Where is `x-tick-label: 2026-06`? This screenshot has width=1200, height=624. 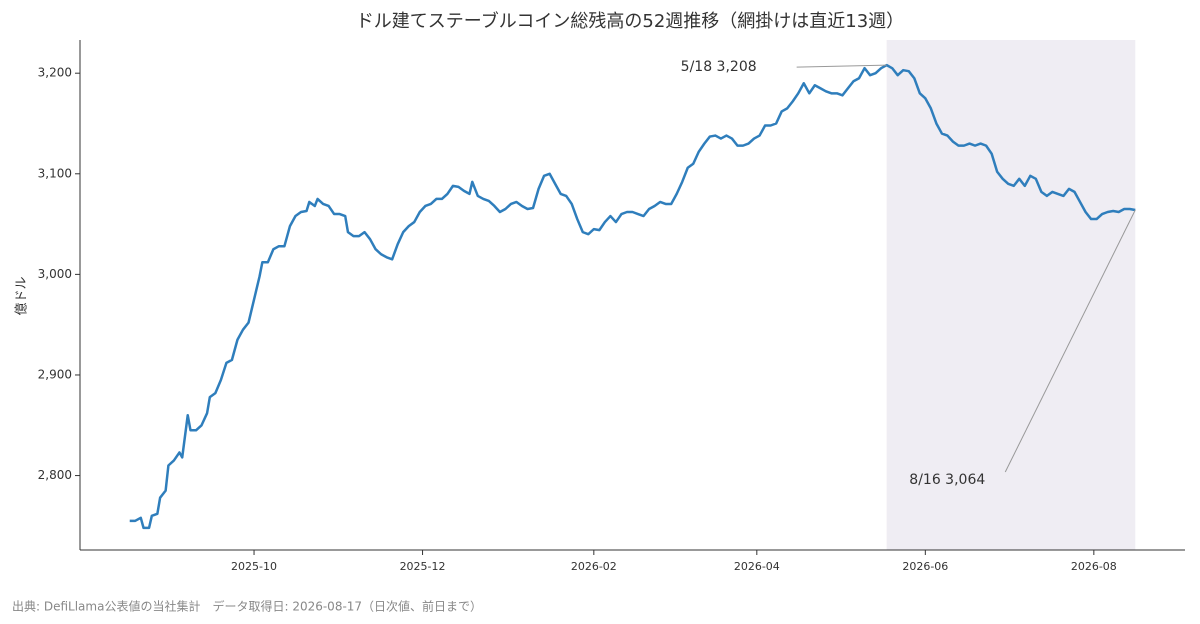
x-tick-label: 2026-06 is located at coordinates (925, 566).